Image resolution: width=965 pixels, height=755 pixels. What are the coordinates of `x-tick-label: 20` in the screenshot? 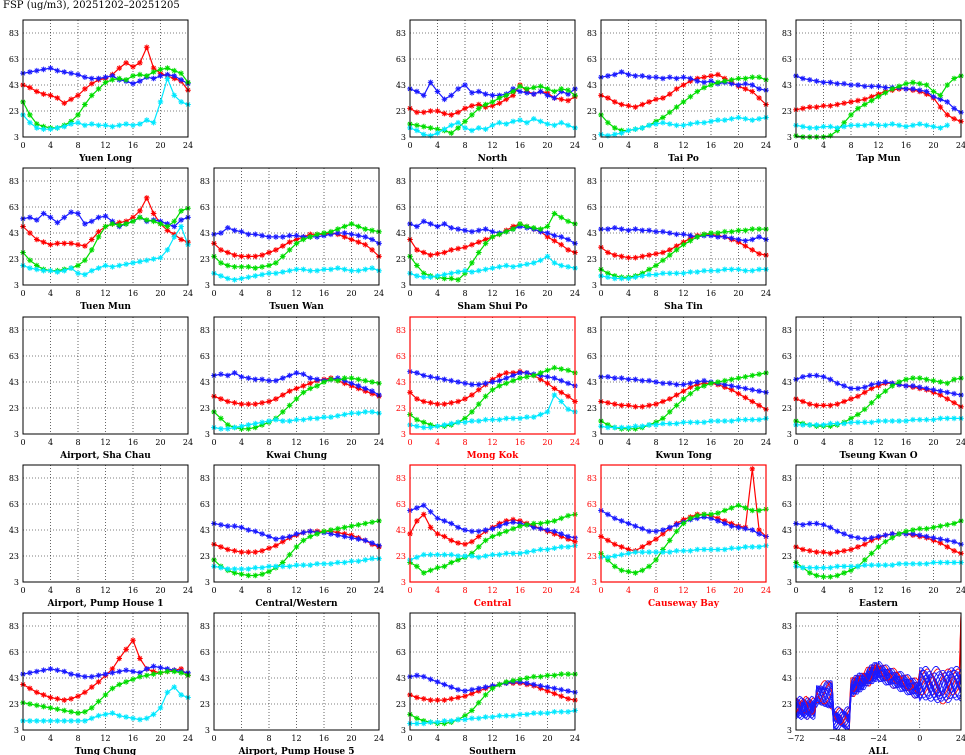 It's located at (738, 293).